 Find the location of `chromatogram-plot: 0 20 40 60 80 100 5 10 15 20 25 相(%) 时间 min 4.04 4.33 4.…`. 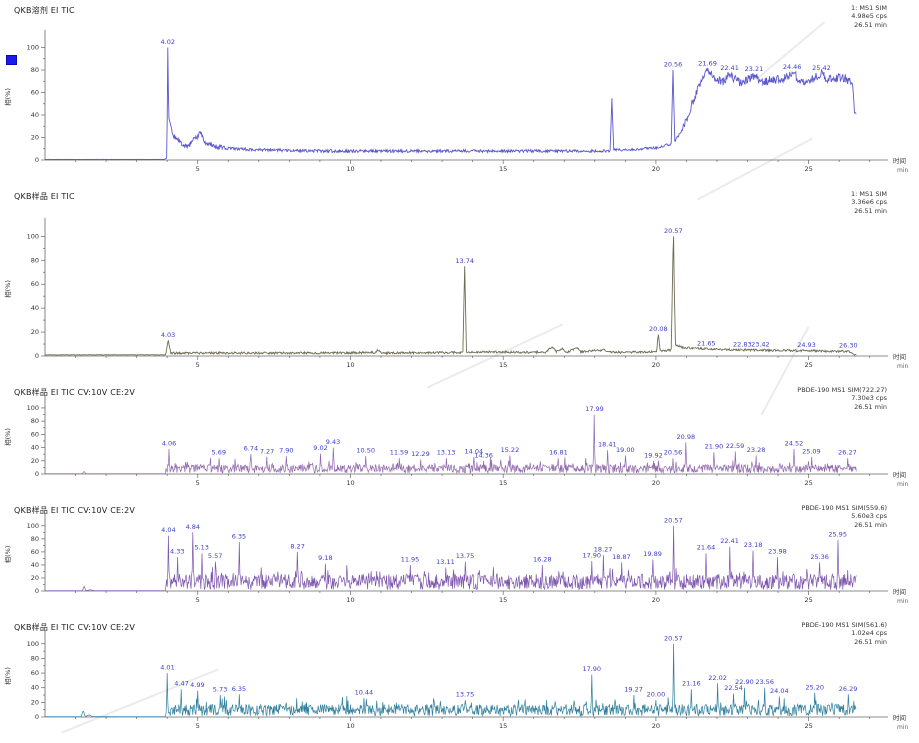

chromatogram-plot: 0 20 40 60 80 100 5 10 15 20 25 相(%) 时间 min 4.04 4.33 4.… is located at coordinates (456, 559).